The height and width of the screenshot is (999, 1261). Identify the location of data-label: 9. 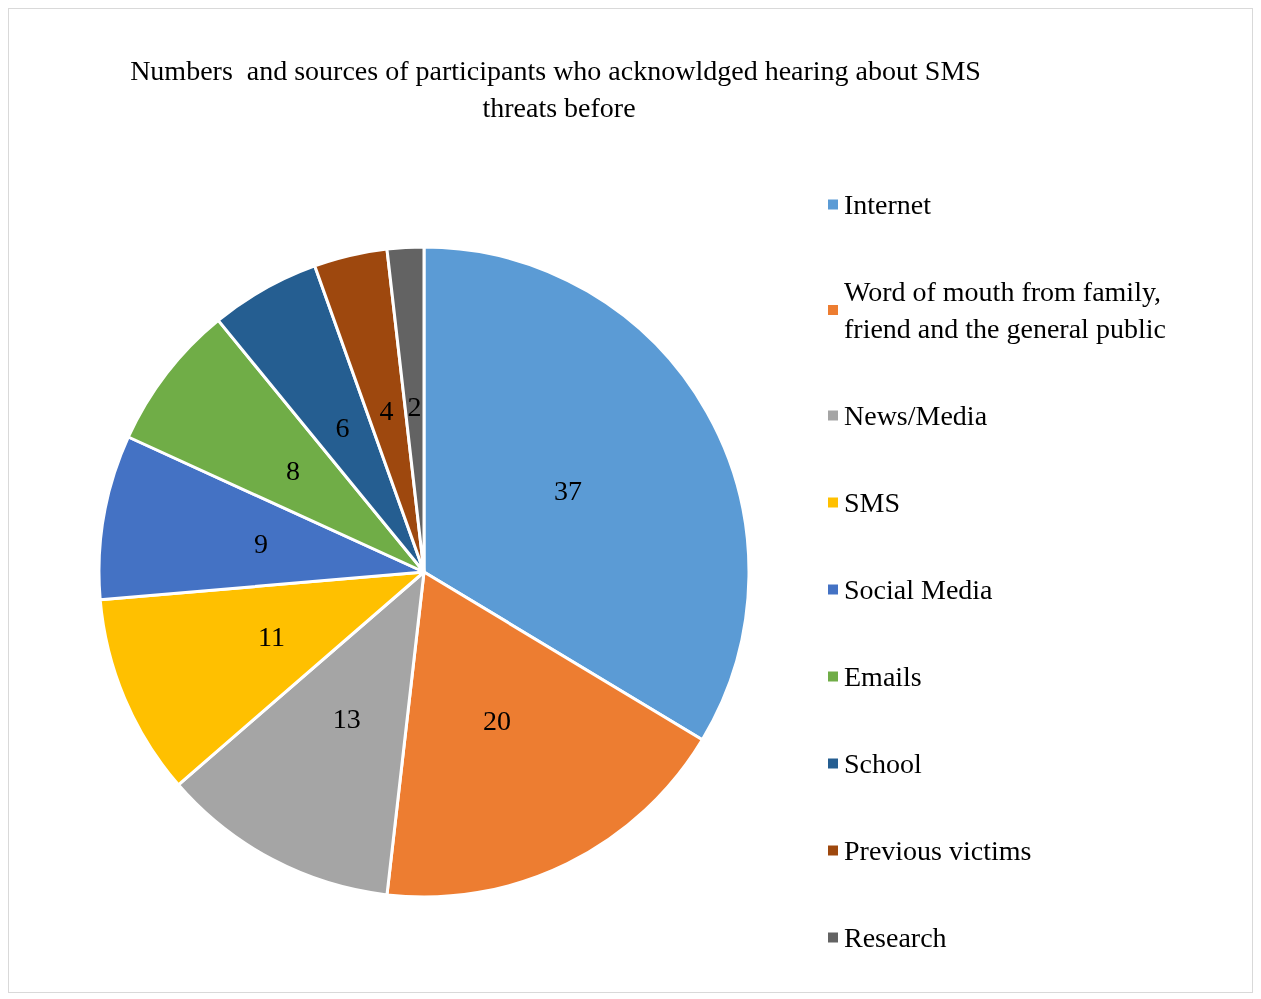
(260, 544).